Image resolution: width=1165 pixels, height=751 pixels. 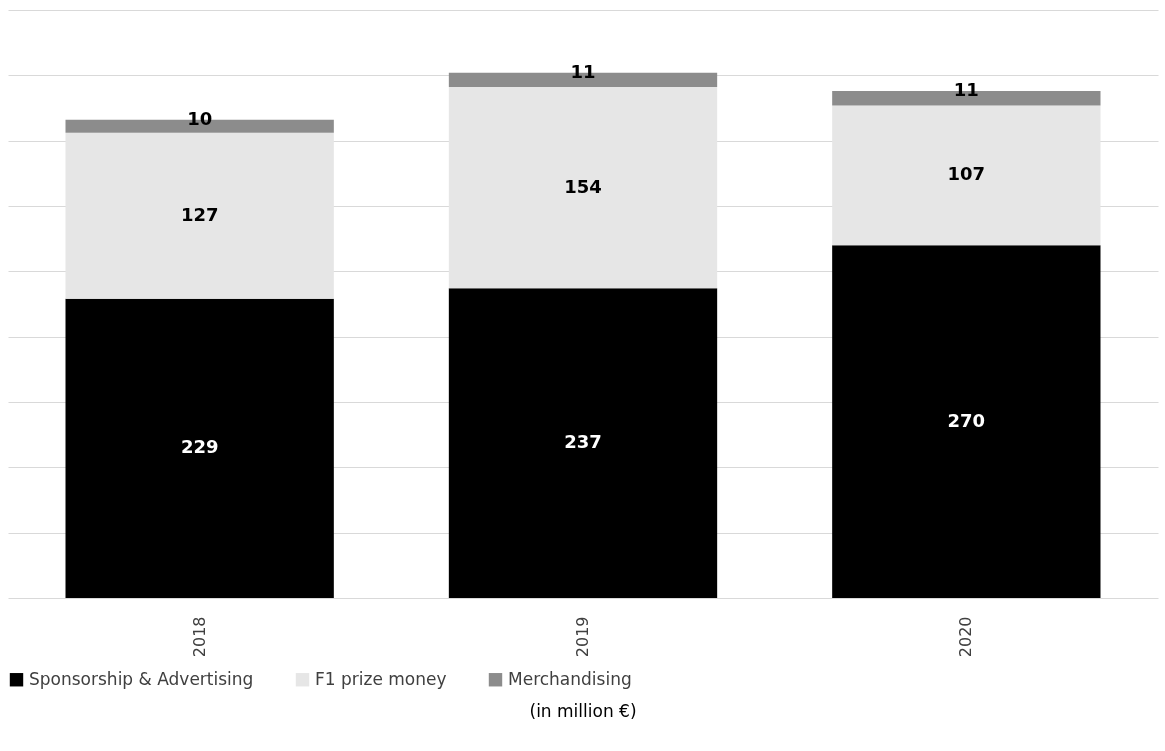 I want to click on x-tick-label: 2020, so click(x=966, y=637).